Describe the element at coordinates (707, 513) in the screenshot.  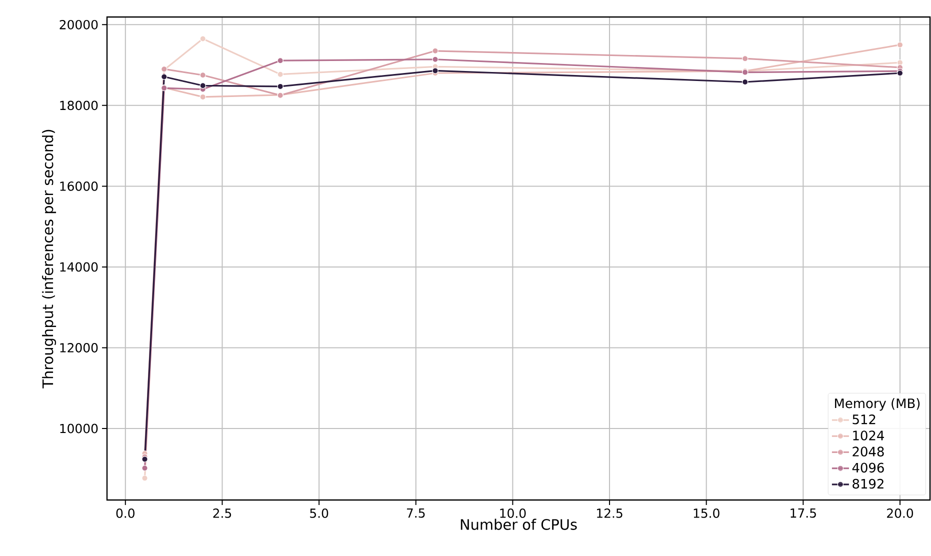
I see `x-tick-label: 15.0` at that location.